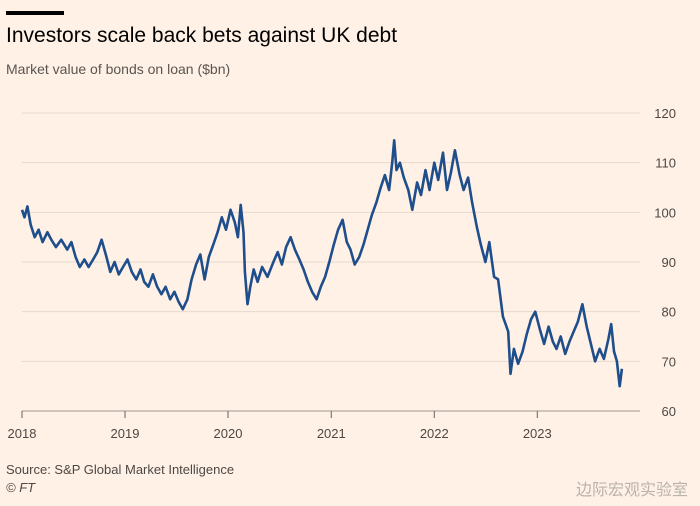 The width and height of the screenshot is (700, 506). What do you see at coordinates (280, 426) in the screenshot?
I see `x-axis-ticks: 2018 2019 2020 2021 2022 2023` at bounding box center [280, 426].